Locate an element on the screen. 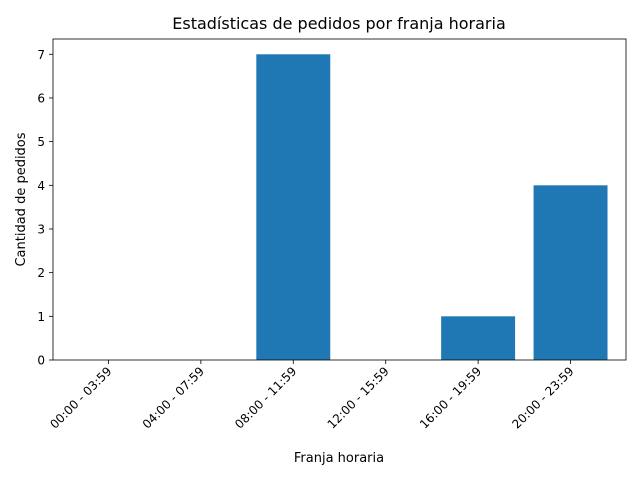 The image size is (640, 484). y-tick-label: 3 is located at coordinates (41, 229).